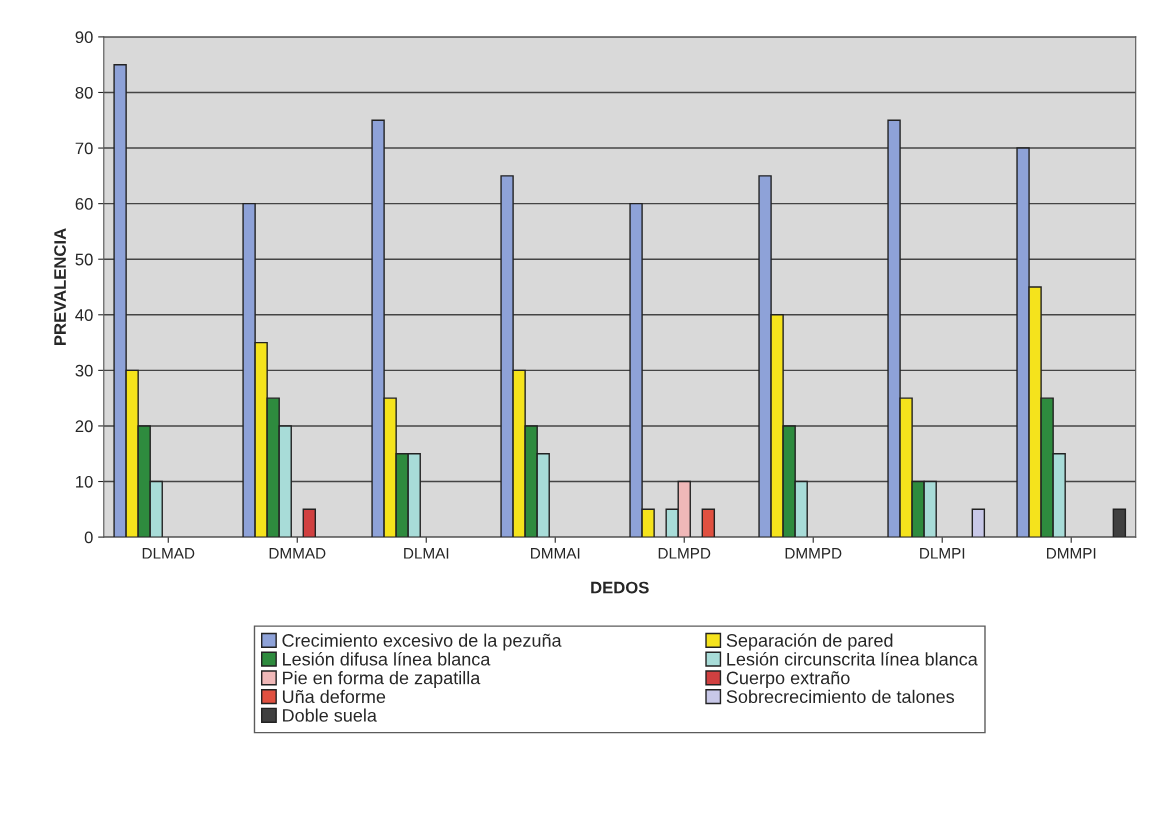  What do you see at coordinates (60, 286) in the screenshot?
I see `y-axis-title: PREVALENCIA` at bounding box center [60, 286].